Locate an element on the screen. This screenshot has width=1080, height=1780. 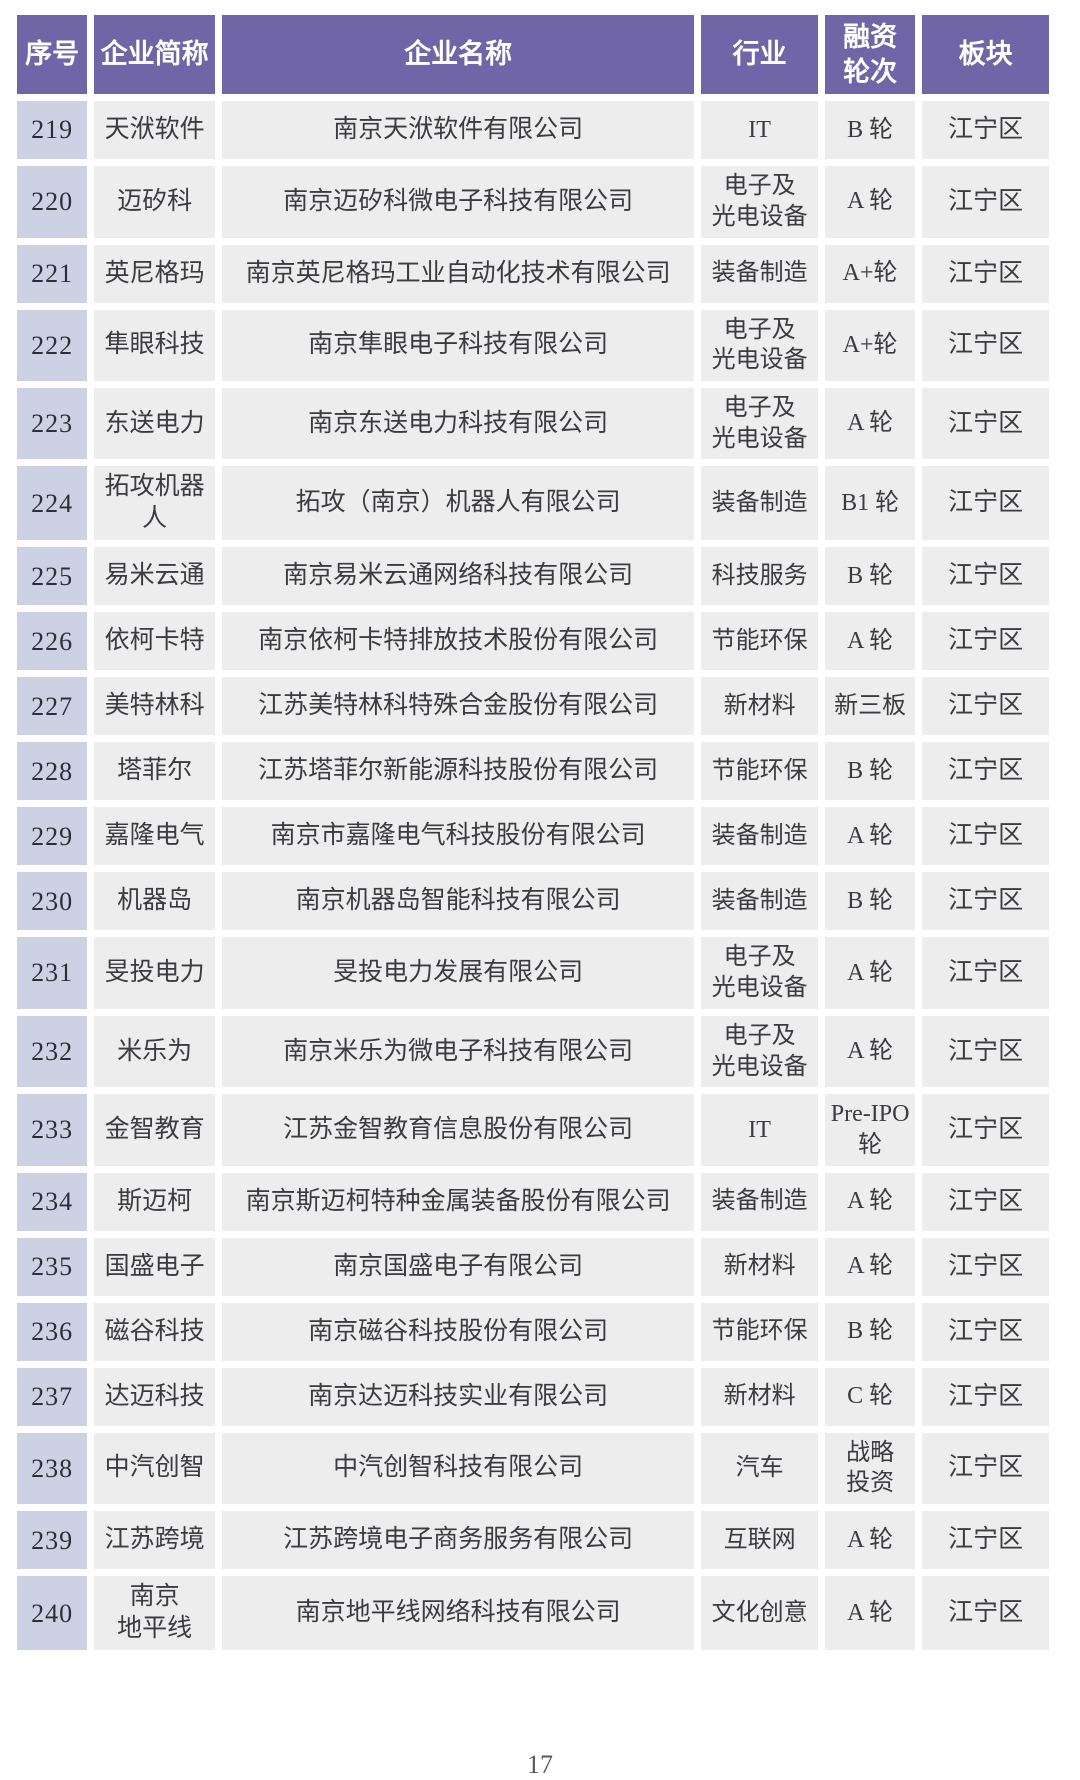
cell-name: 江苏跨境电子商务服务有限公司 is located at coordinates (458, 1540).